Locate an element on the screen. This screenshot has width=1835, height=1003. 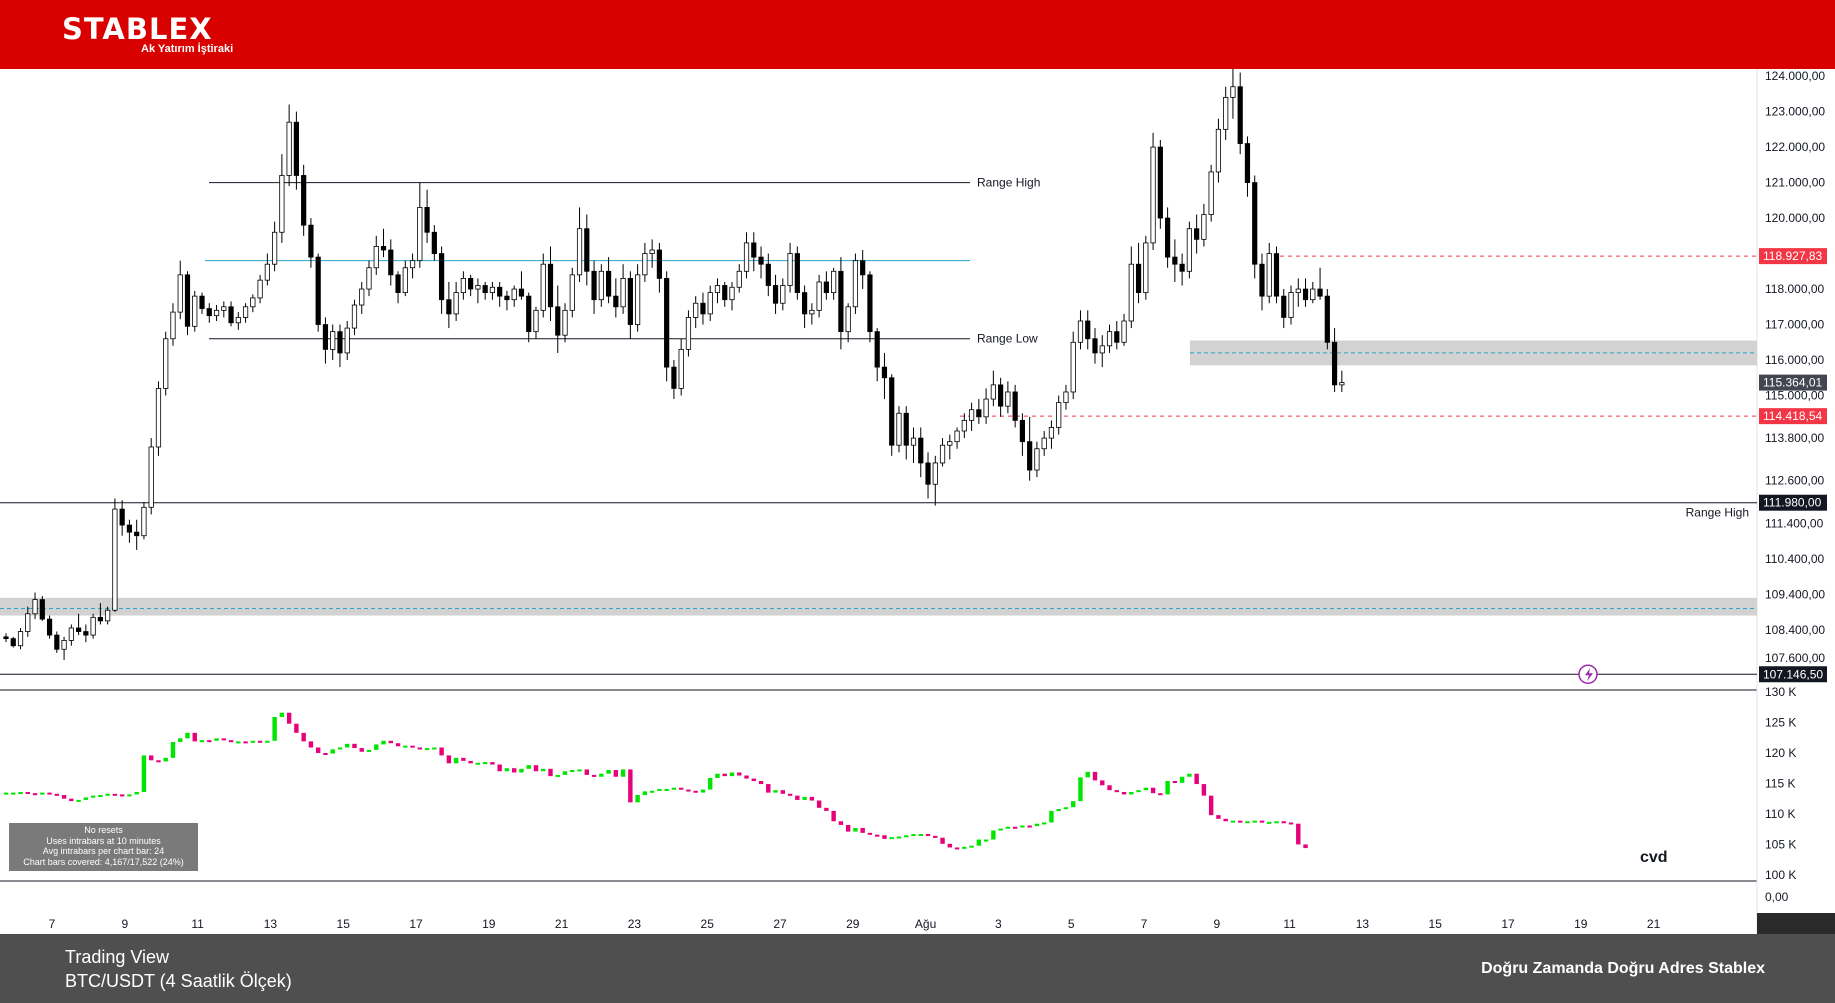
bolt-icon is located at coordinates (1589, 675).